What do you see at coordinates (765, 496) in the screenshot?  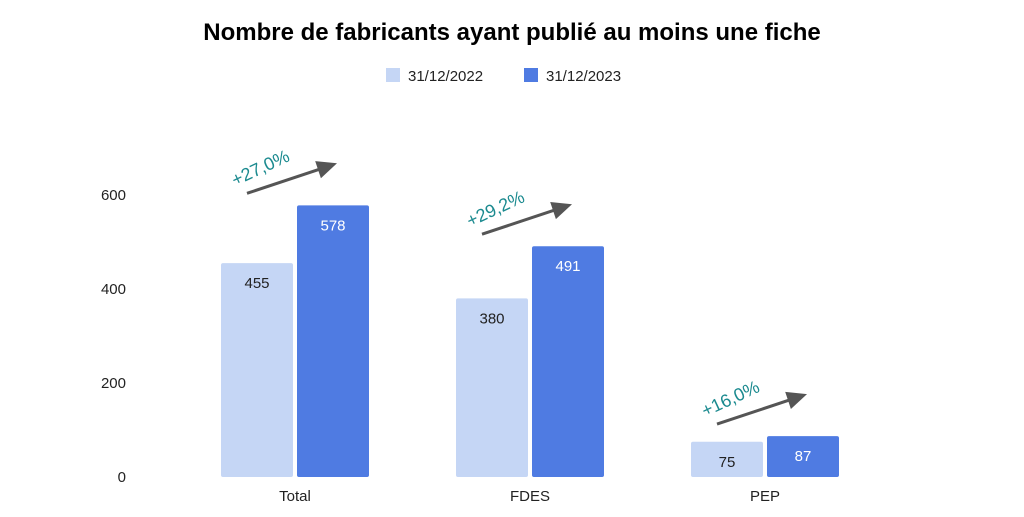 I see `x-tick-label: PEP` at bounding box center [765, 496].